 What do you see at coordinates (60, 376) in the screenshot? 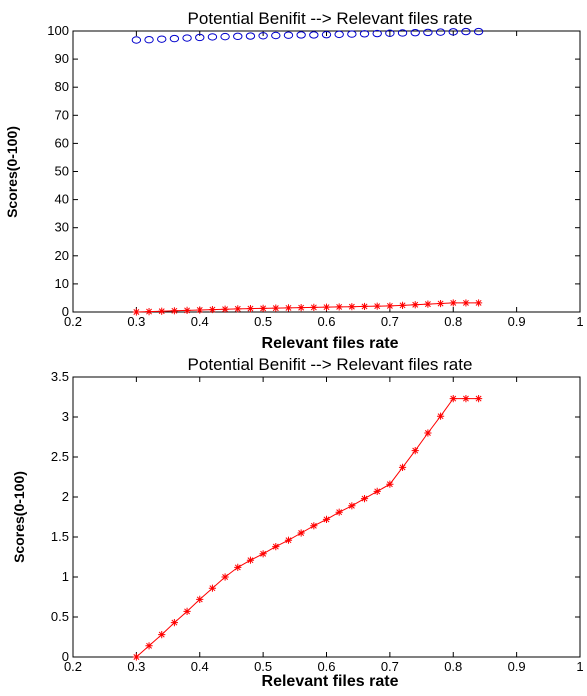
I see `y-tick-label: 3.5` at bounding box center [60, 376].